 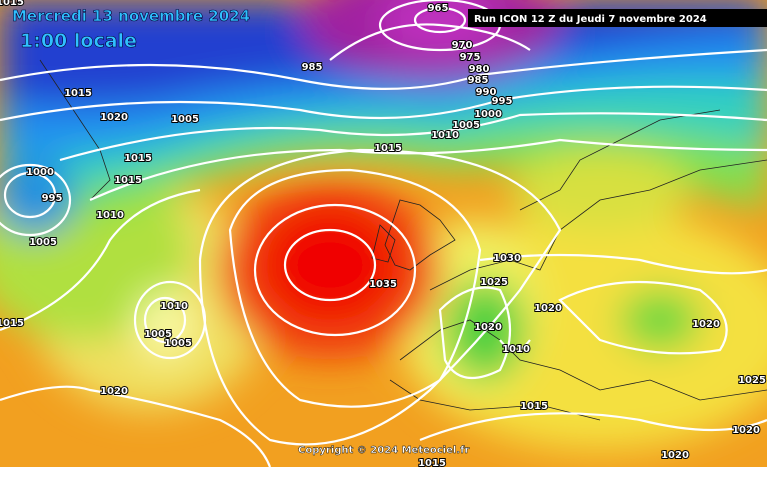 What do you see at coordinates (383, 450) in the screenshot?
I see `copyright: Copyright © 2024 Meteociel.fr` at bounding box center [383, 450].